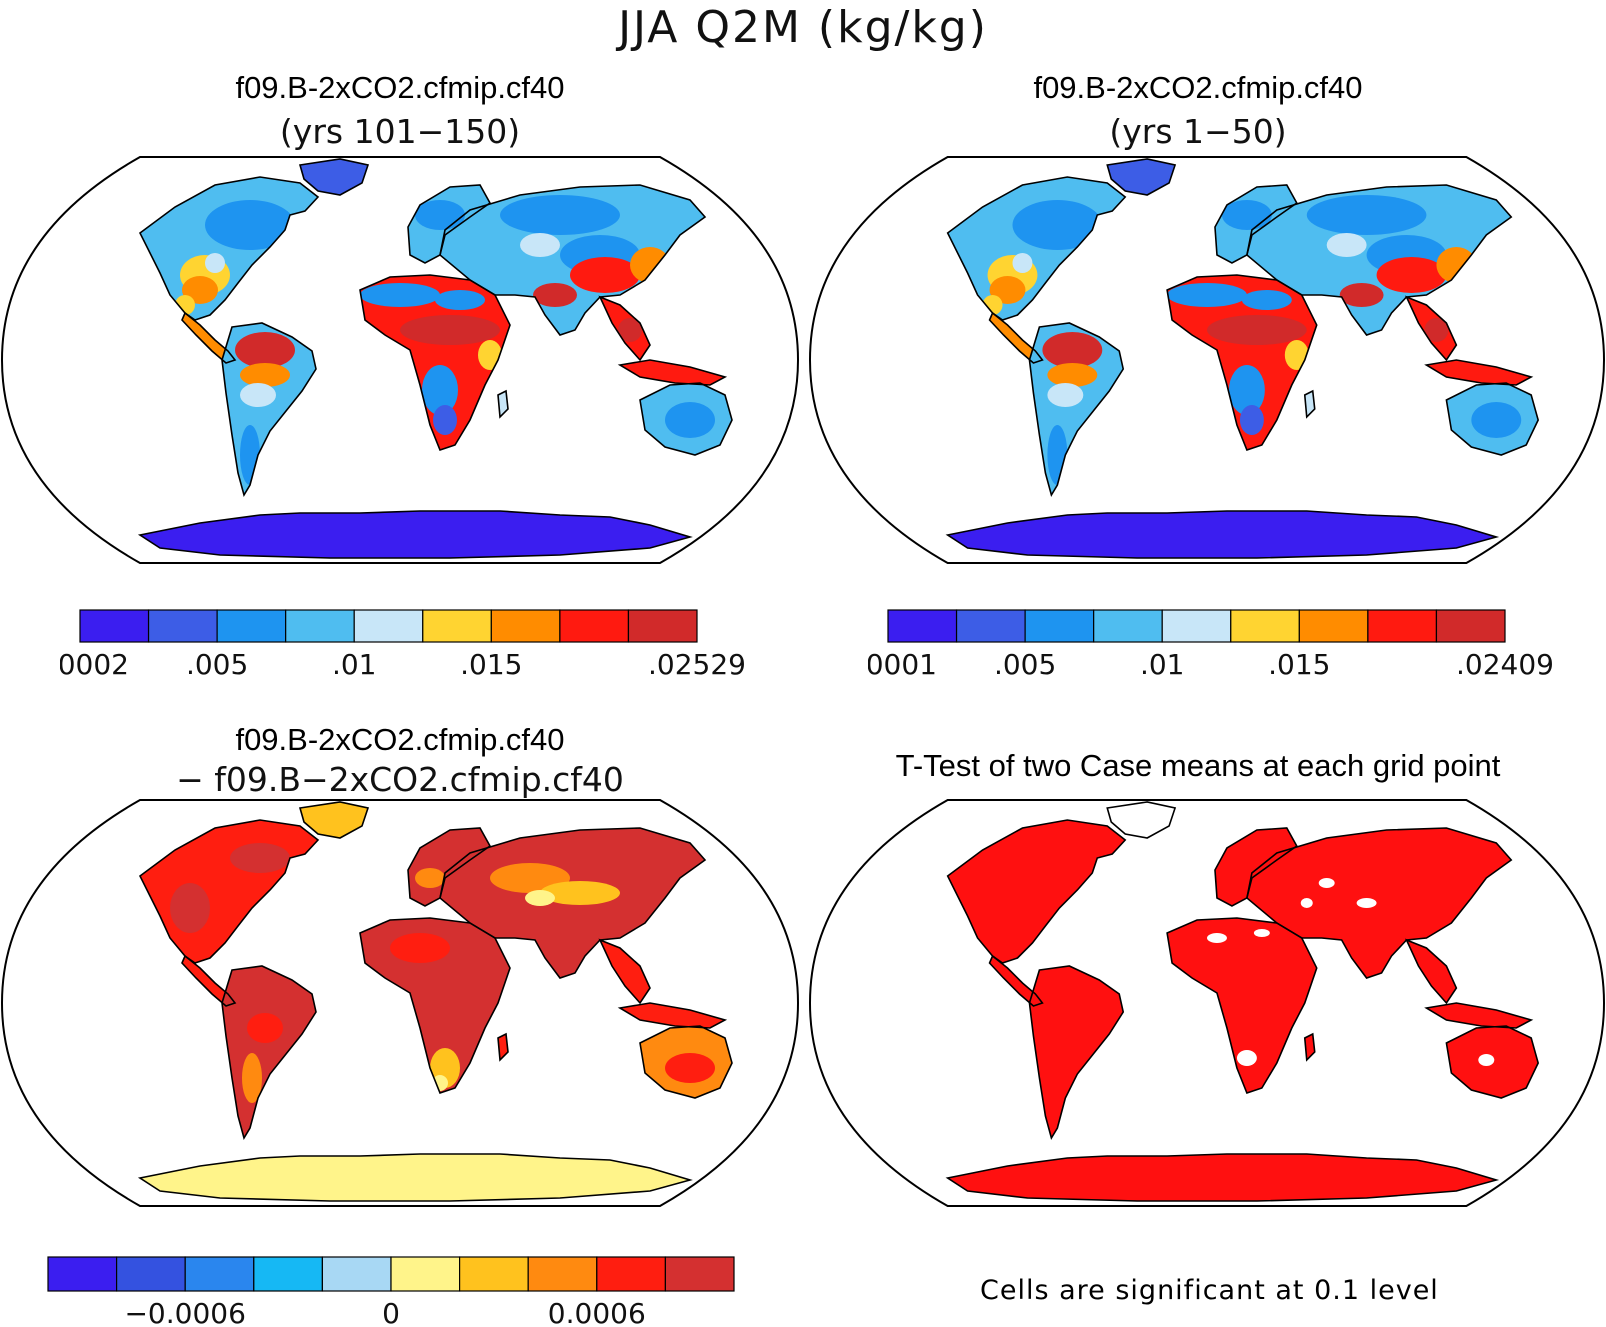  What do you see at coordinates (1246, 1058) in the screenshot?
I see `bottom-right-shade-africa` at bounding box center [1246, 1058].